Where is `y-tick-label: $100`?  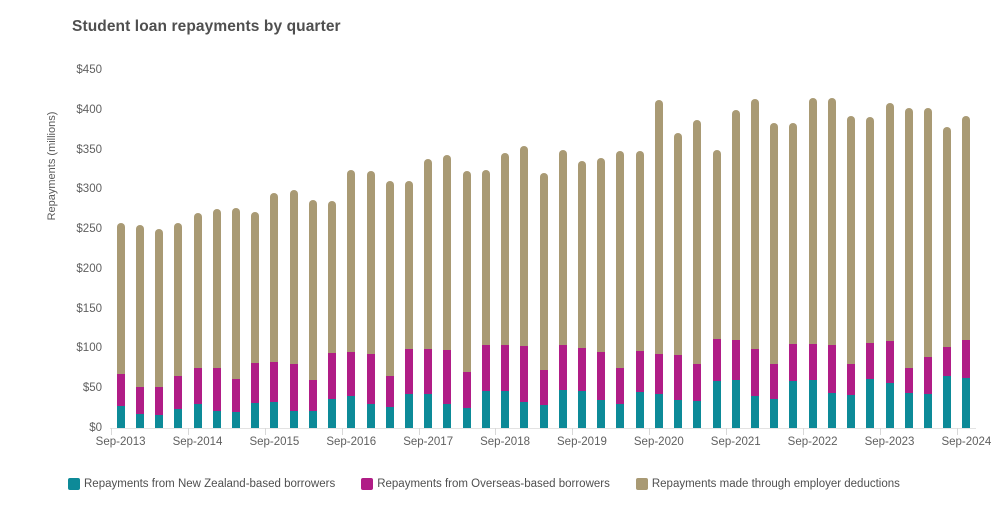 y-tick-label: $100 is located at coordinates (89, 348).